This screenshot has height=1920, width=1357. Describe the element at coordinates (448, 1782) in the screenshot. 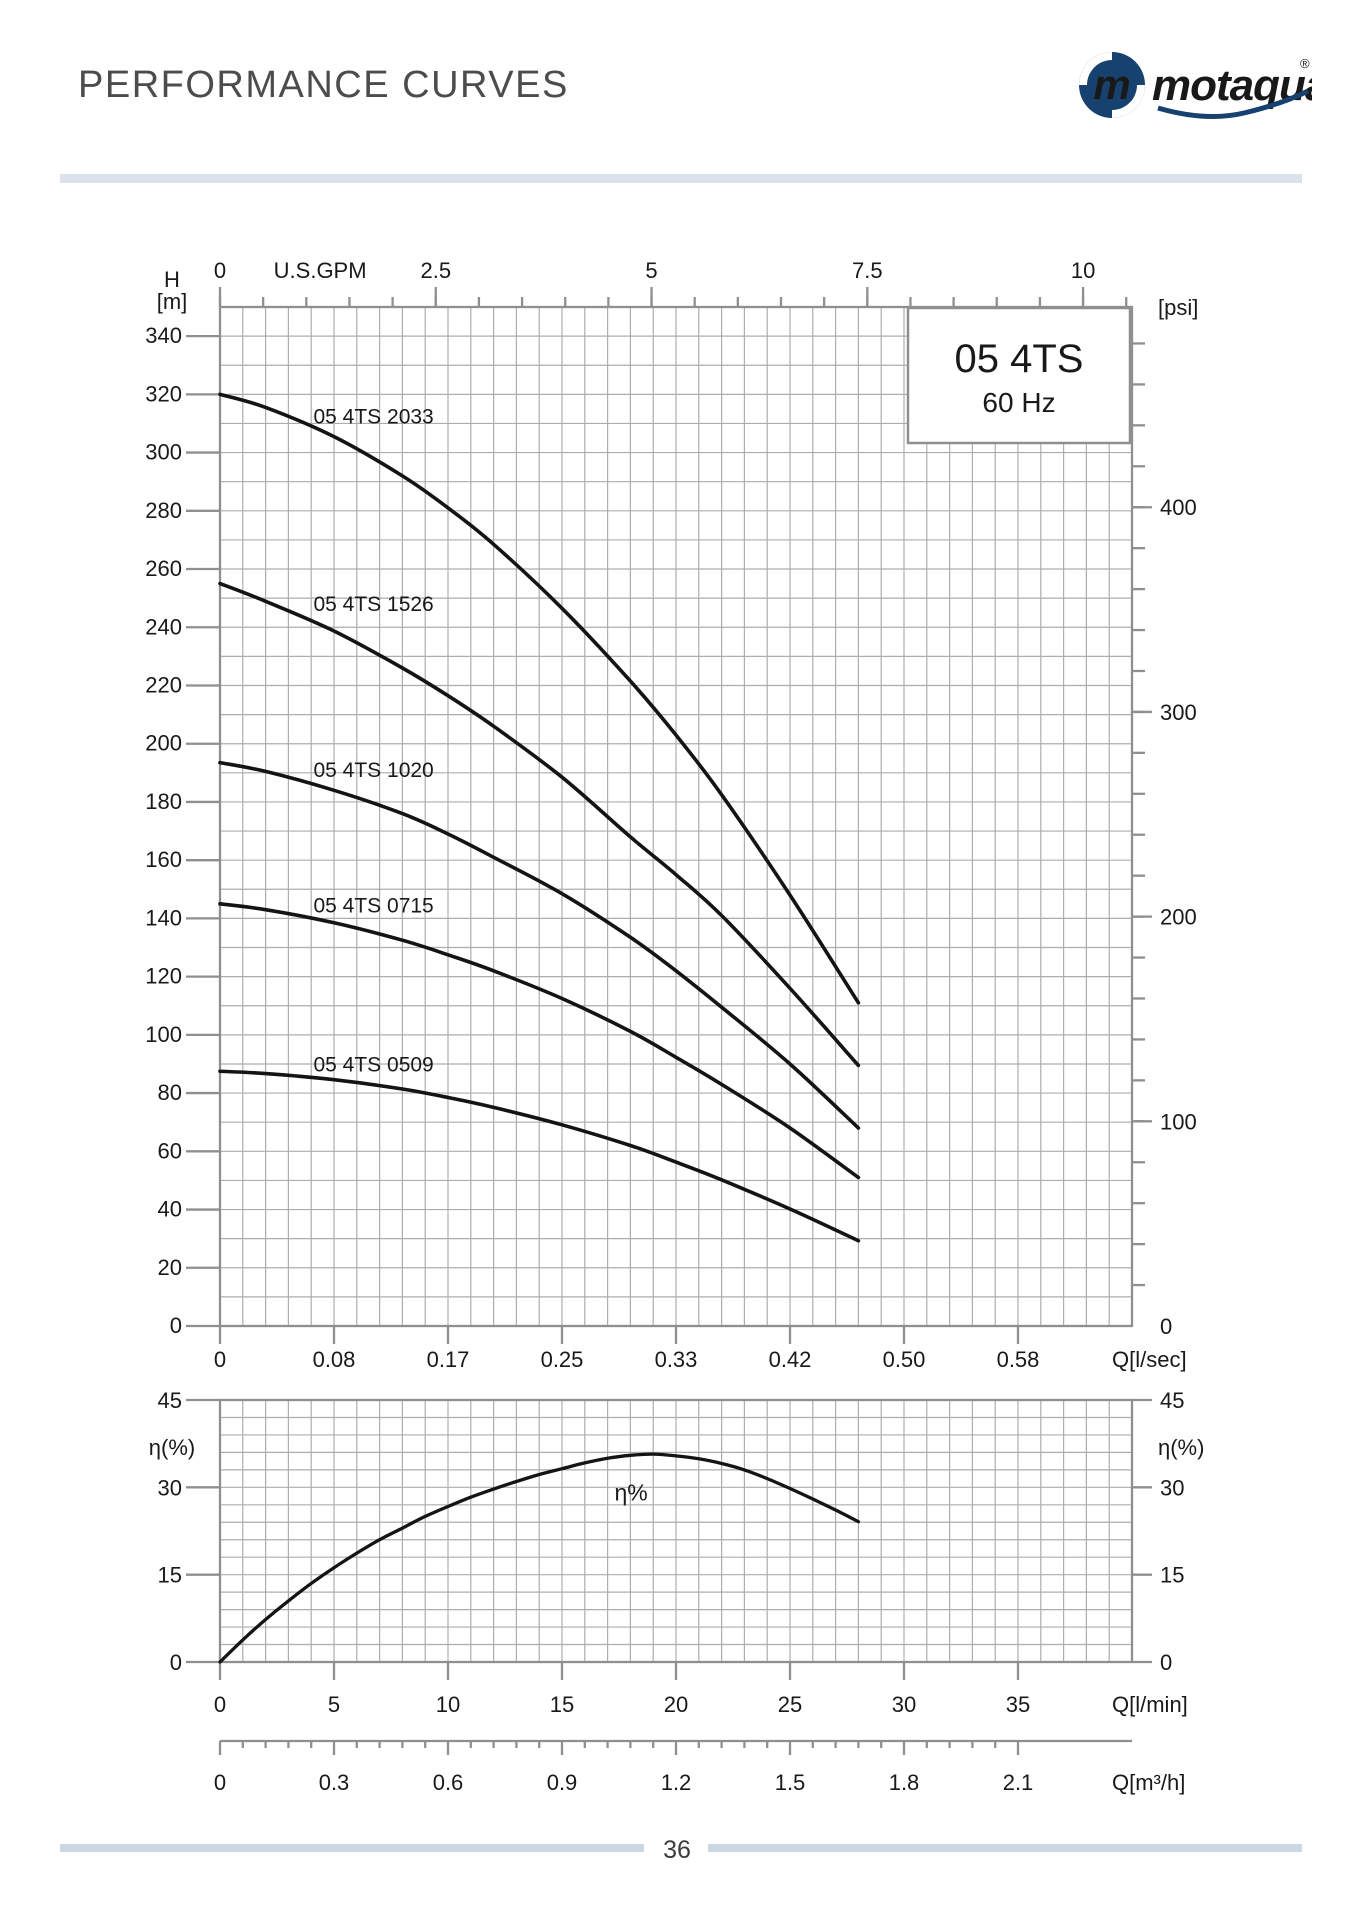

I see `m3h-tick-label: 0.6` at that location.